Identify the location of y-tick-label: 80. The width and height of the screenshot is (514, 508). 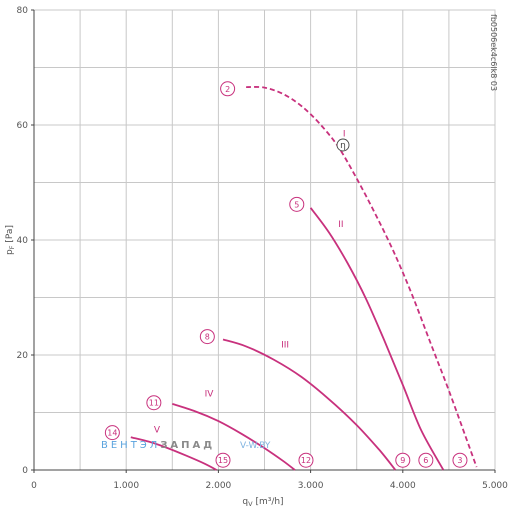
(23, 11).